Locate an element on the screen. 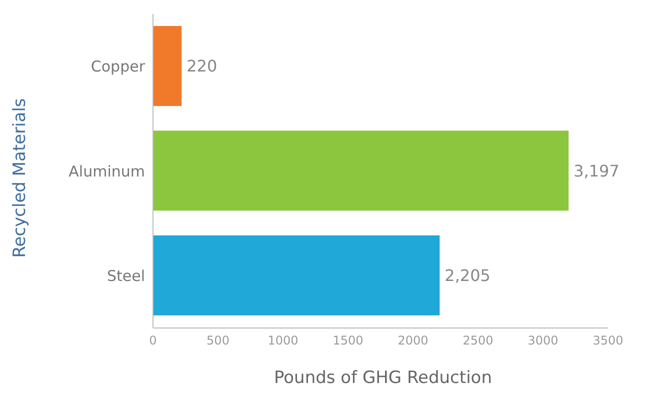 This screenshot has height=406, width=648. x-axis-title: Pounds of GHG Reduction is located at coordinates (383, 378).